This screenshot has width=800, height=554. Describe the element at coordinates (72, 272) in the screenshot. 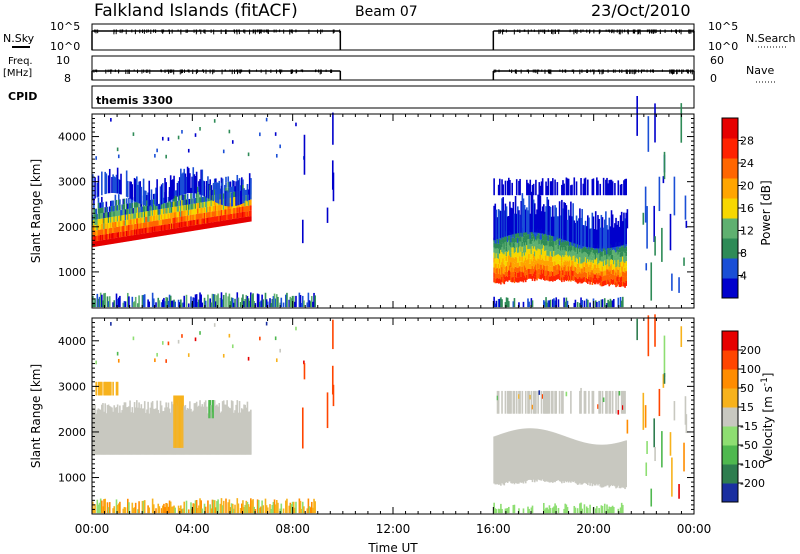

I see `y-tick-label: 1000` at that location.